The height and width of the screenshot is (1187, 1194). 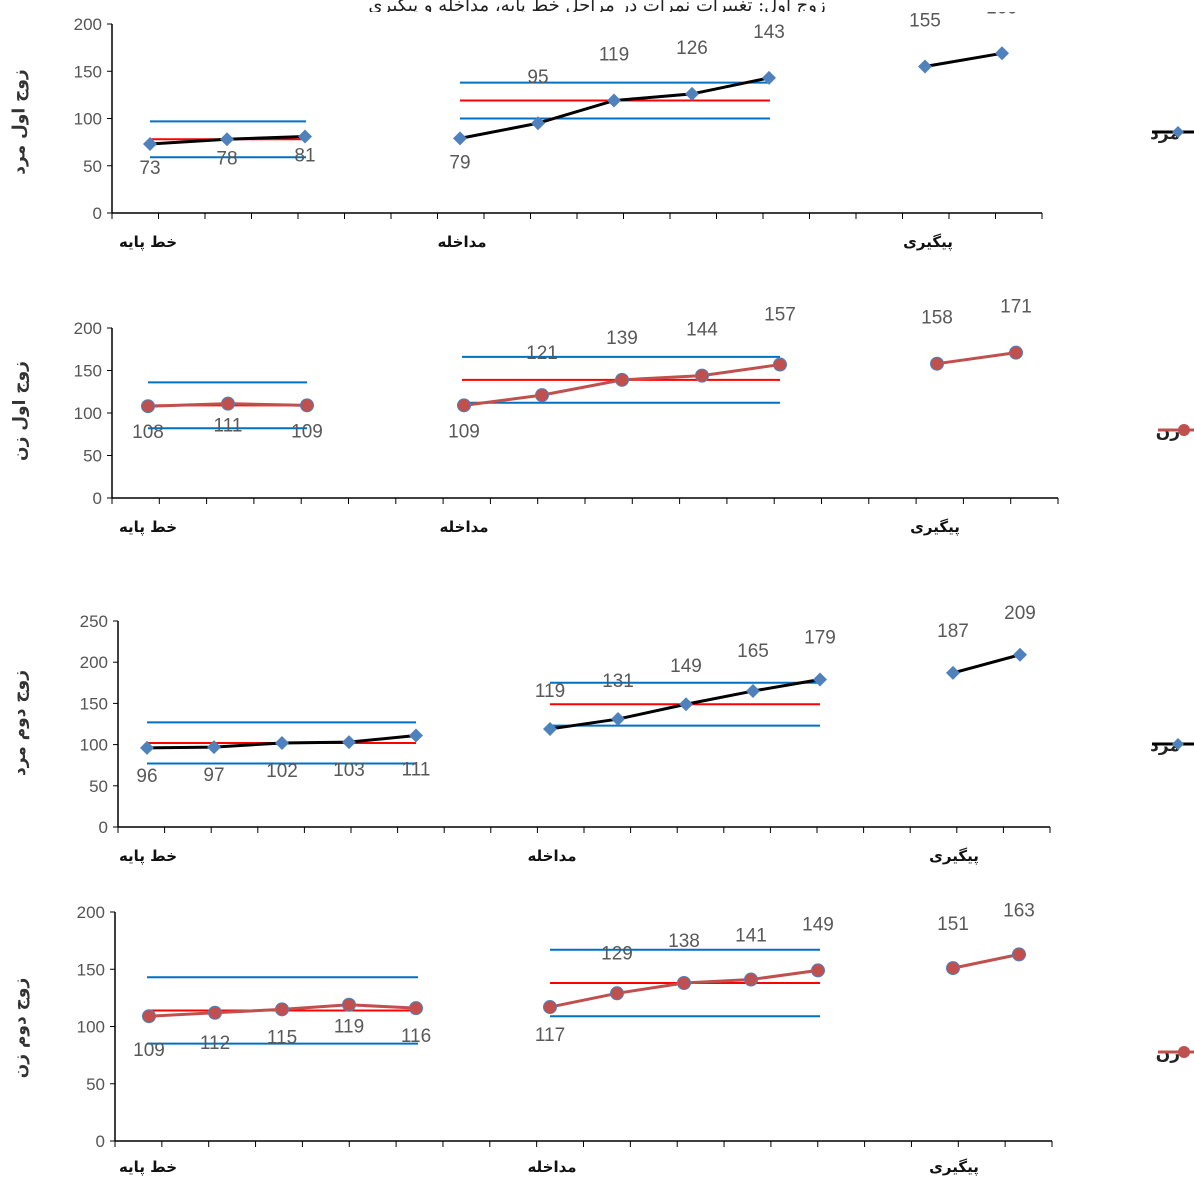 What do you see at coordinates (925, 22) in the screenshot?
I see `data-label: 155` at bounding box center [925, 22].